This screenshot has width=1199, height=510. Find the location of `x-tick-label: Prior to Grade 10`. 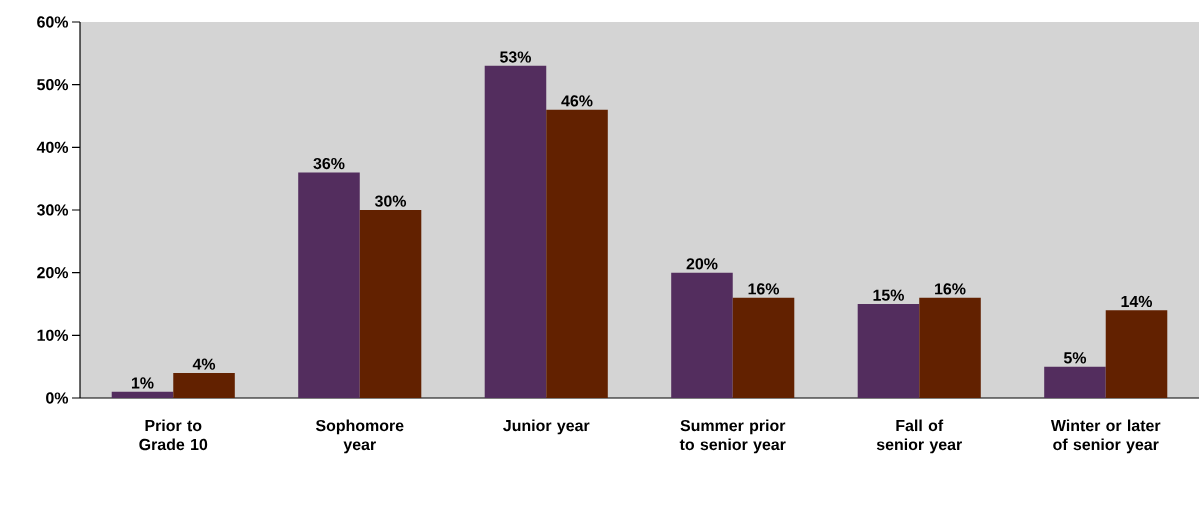

x-tick-label: Prior to Grade 10 is located at coordinates (173, 435).